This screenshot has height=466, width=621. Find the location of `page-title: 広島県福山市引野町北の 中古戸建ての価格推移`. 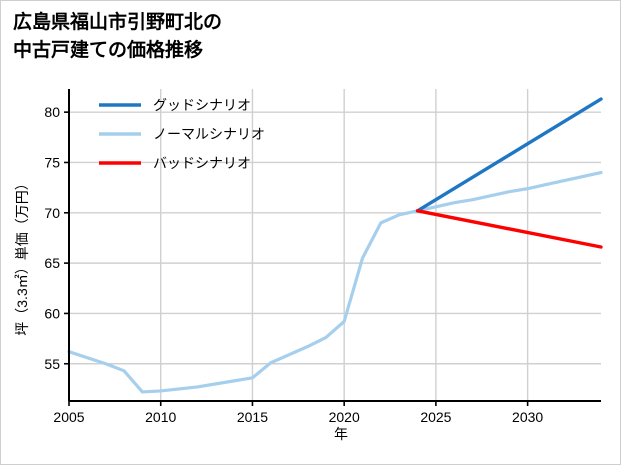

page-title: 広島県福山市引野町北の 中古戸建ての価格推移 is located at coordinates (118, 36).